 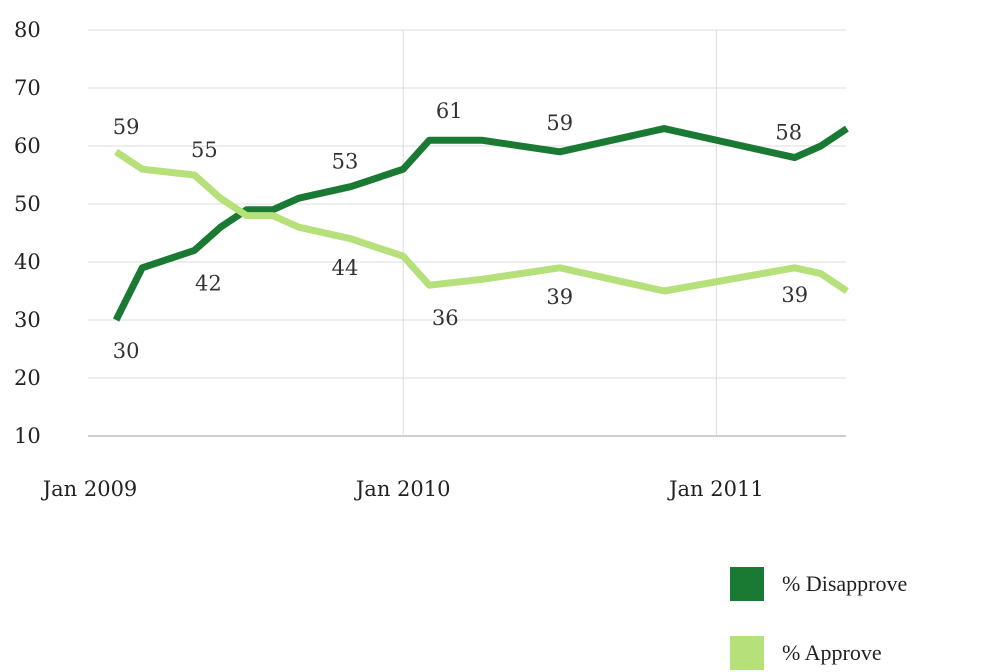 I want to click on legend-item-disapprove: % Disapprove, so click(x=818, y=584).